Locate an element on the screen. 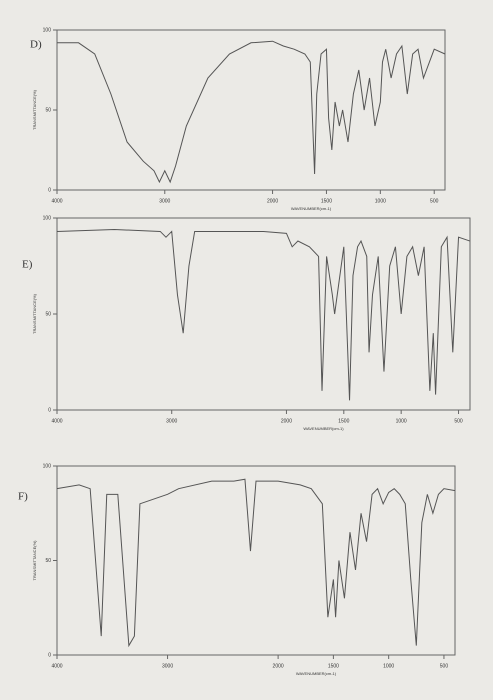  panel-label: D) is located at coordinates (36, 45).